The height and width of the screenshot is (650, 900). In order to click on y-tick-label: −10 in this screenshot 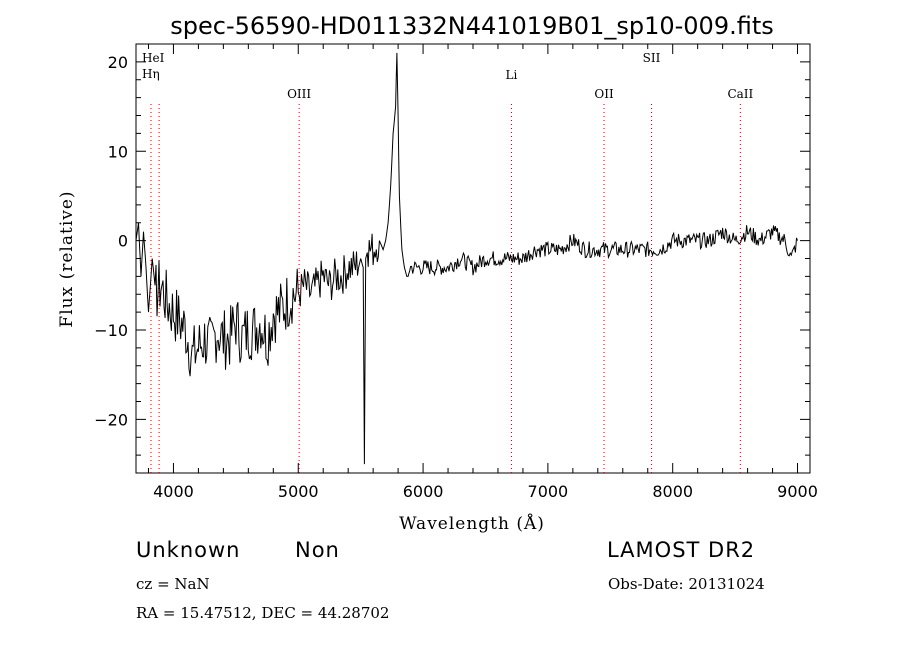, I will do `click(111, 330)`.